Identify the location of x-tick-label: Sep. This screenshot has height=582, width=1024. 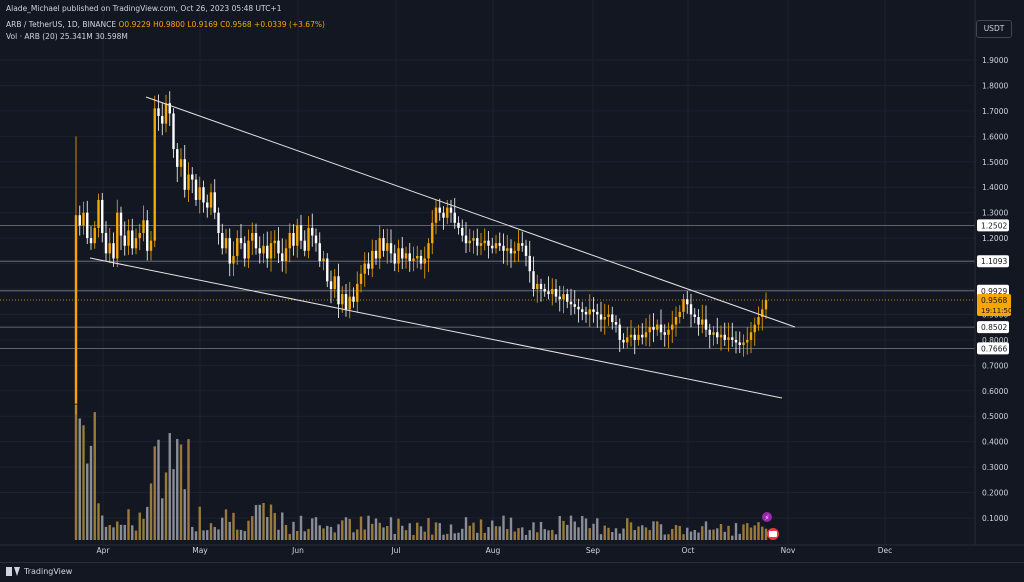
(593, 550).